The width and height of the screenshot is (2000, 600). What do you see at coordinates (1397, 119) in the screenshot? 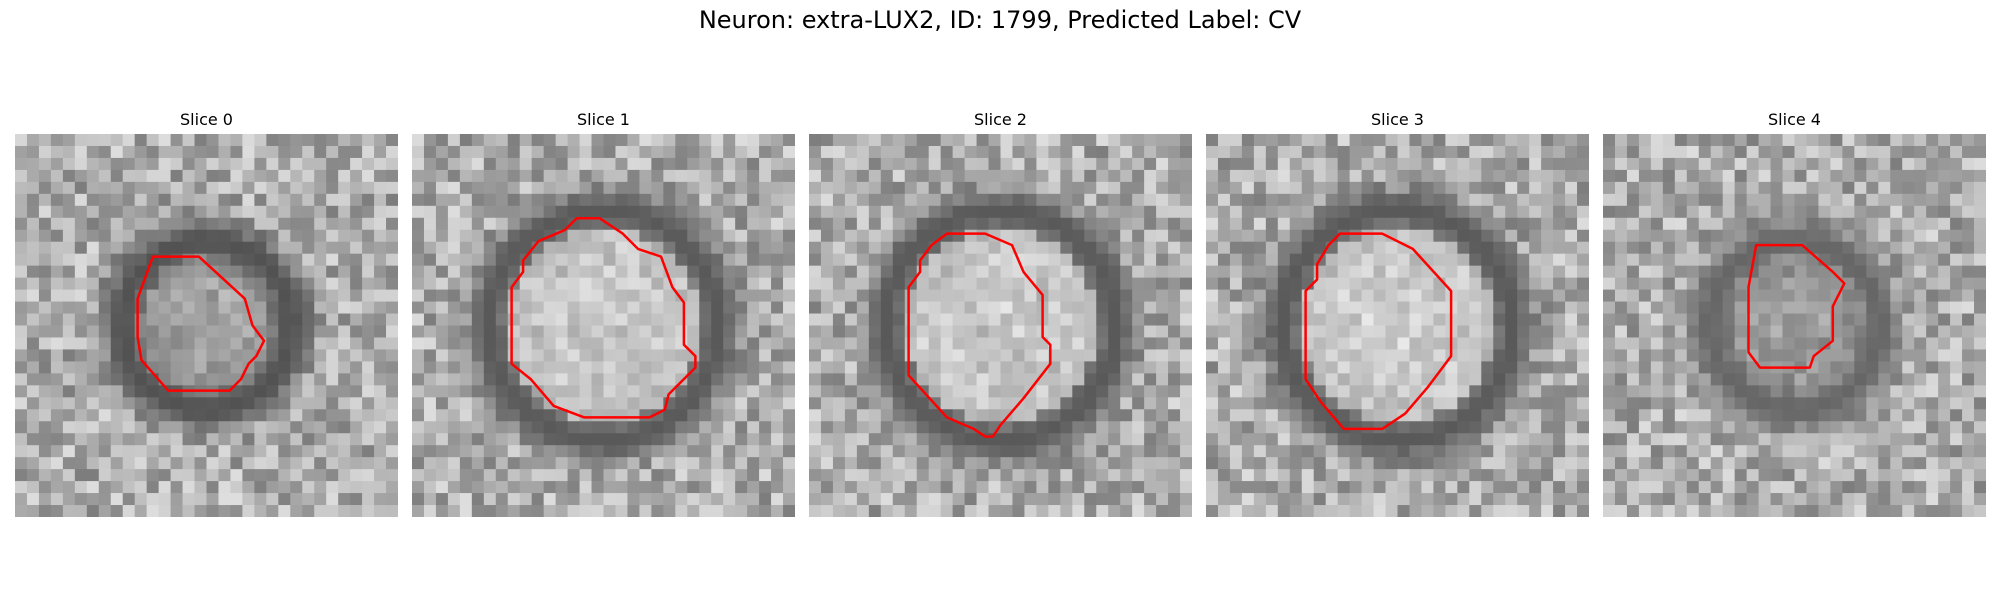
I see `slice-title-3: Slice 3` at bounding box center [1397, 119].